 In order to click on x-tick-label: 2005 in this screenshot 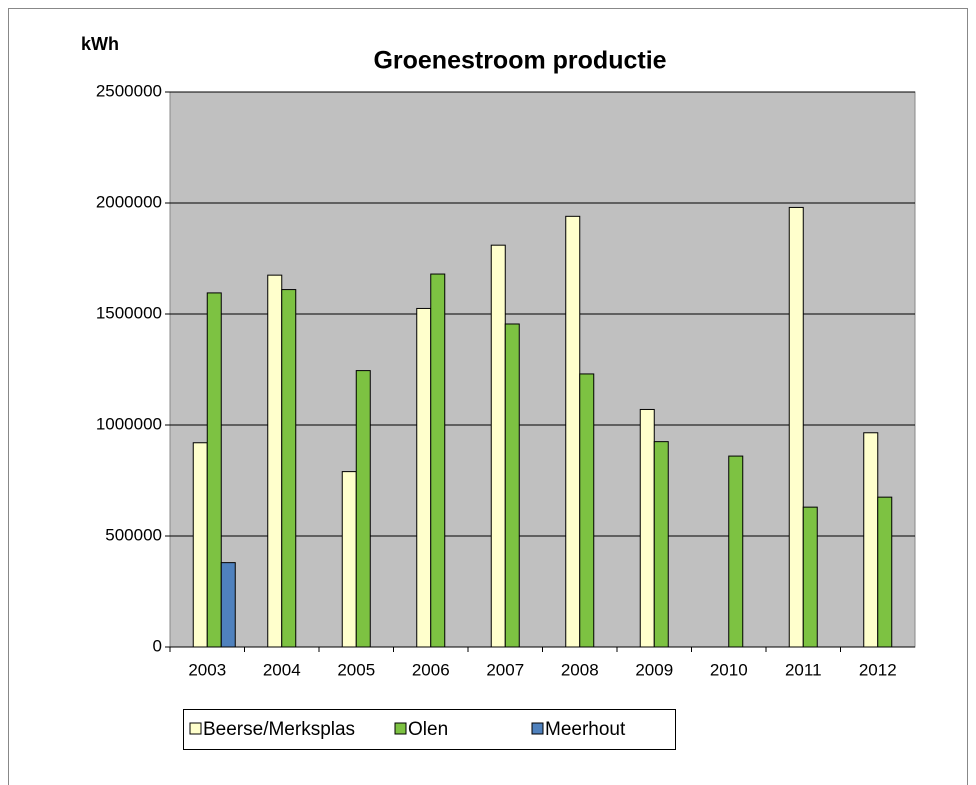, I will do `click(356, 669)`.